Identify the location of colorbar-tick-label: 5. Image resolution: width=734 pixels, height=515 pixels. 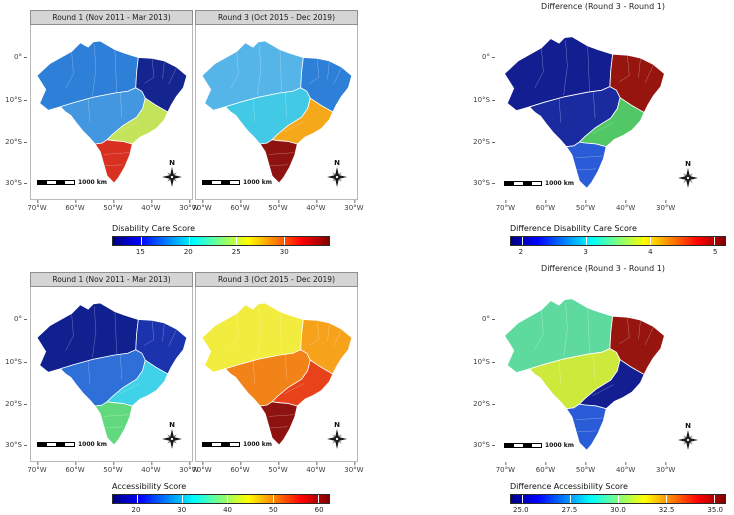
(715, 252).